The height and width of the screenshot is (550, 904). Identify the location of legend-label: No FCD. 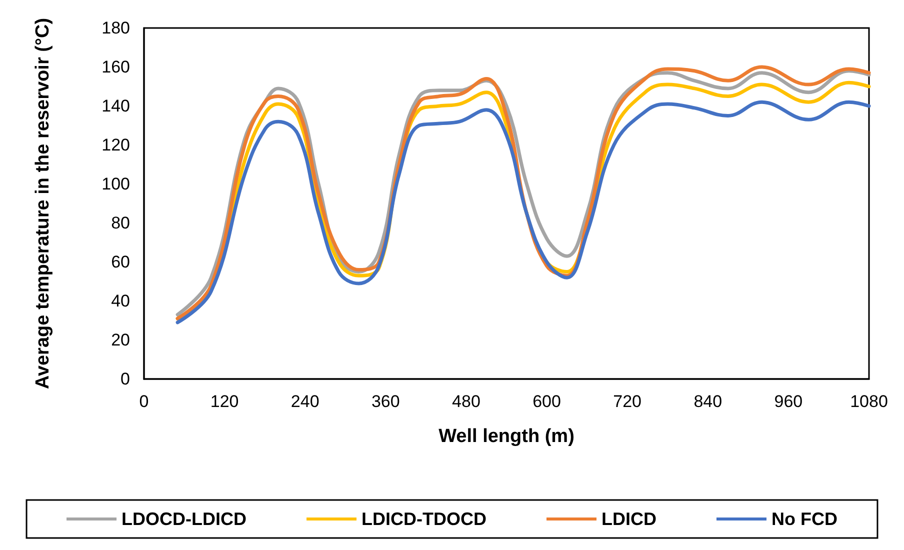
(804, 519).